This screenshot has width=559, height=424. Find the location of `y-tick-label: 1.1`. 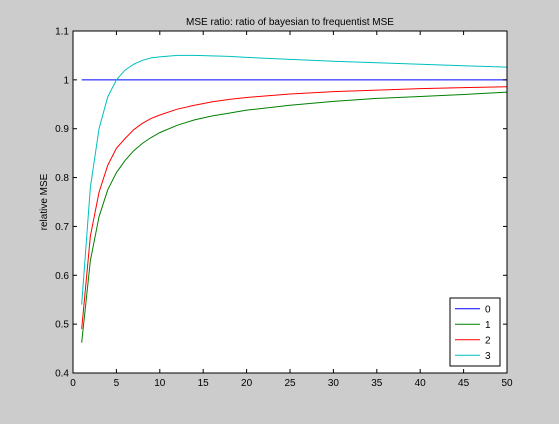

y-tick-label: 1.1 is located at coordinates (62, 32).